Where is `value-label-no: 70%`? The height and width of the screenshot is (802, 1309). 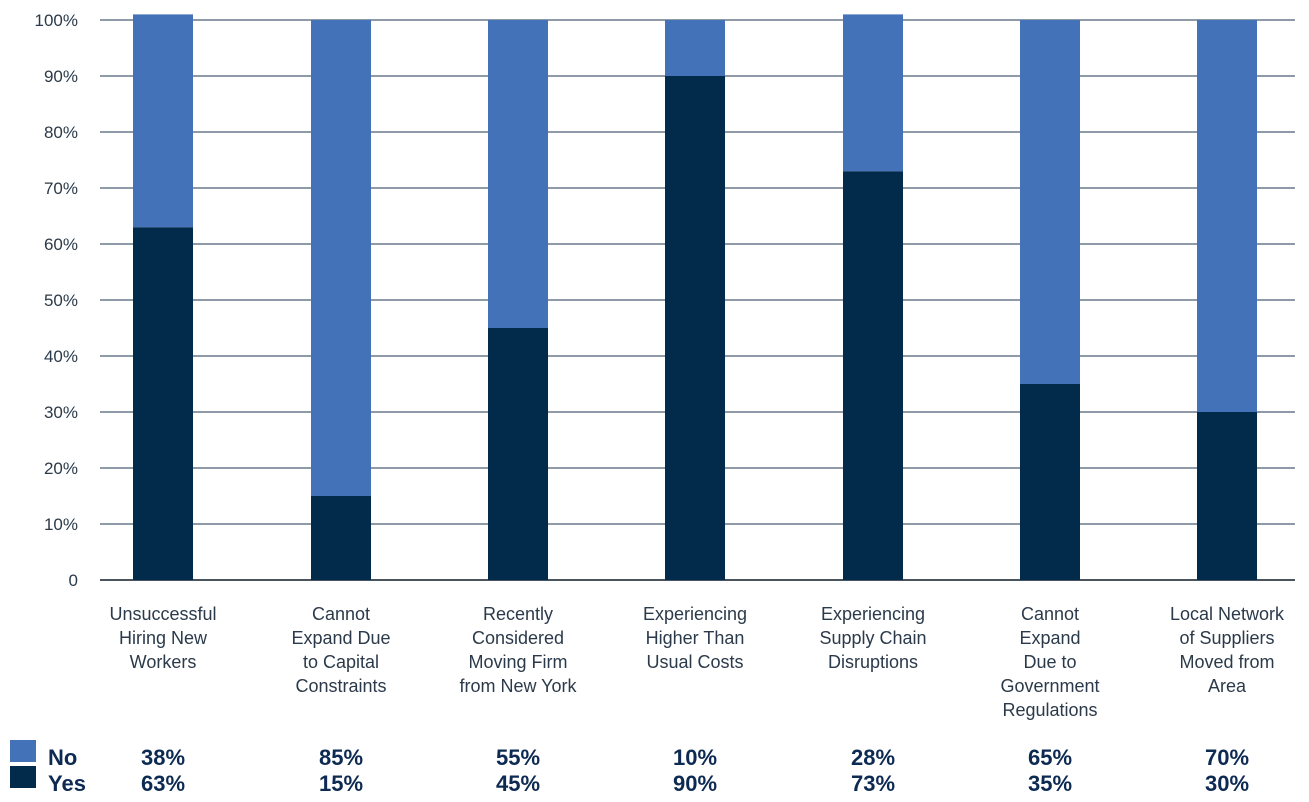 value-label-no: 70% is located at coordinates (1227, 757).